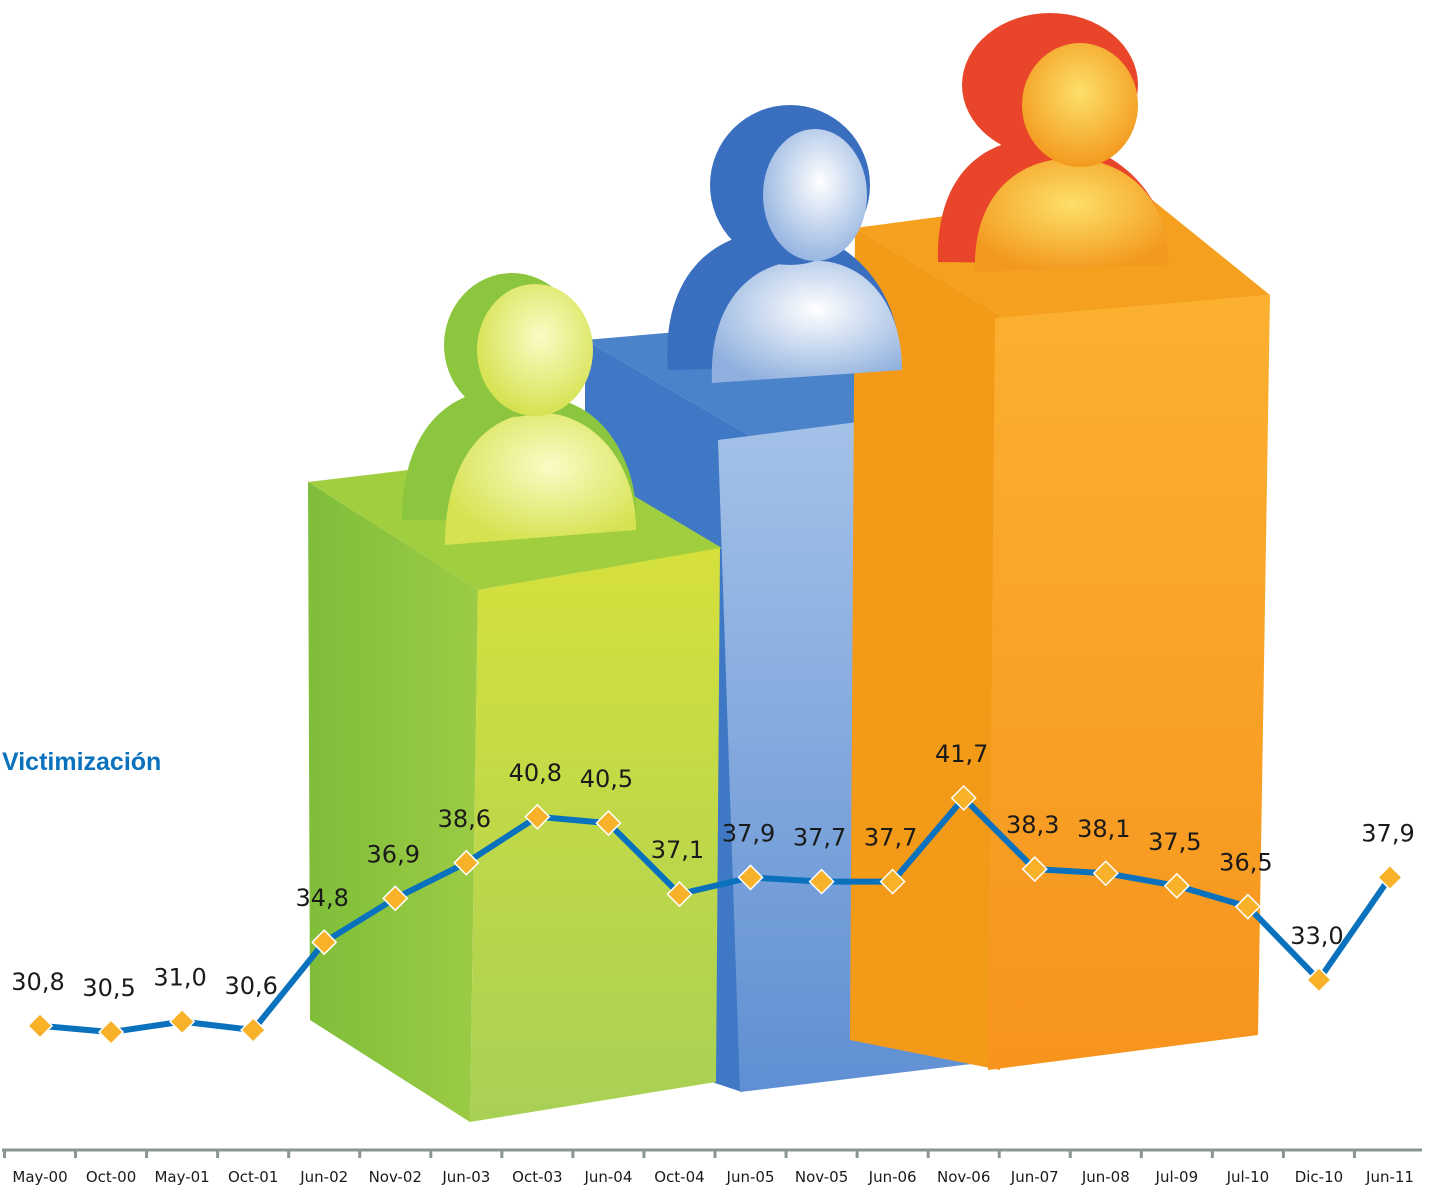 The width and height of the screenshot is (1439, 1192). What do you see at coordinates (321, 898) in the screenshot?
I see `data-label: 34,8` at bounding box center [321, 898].